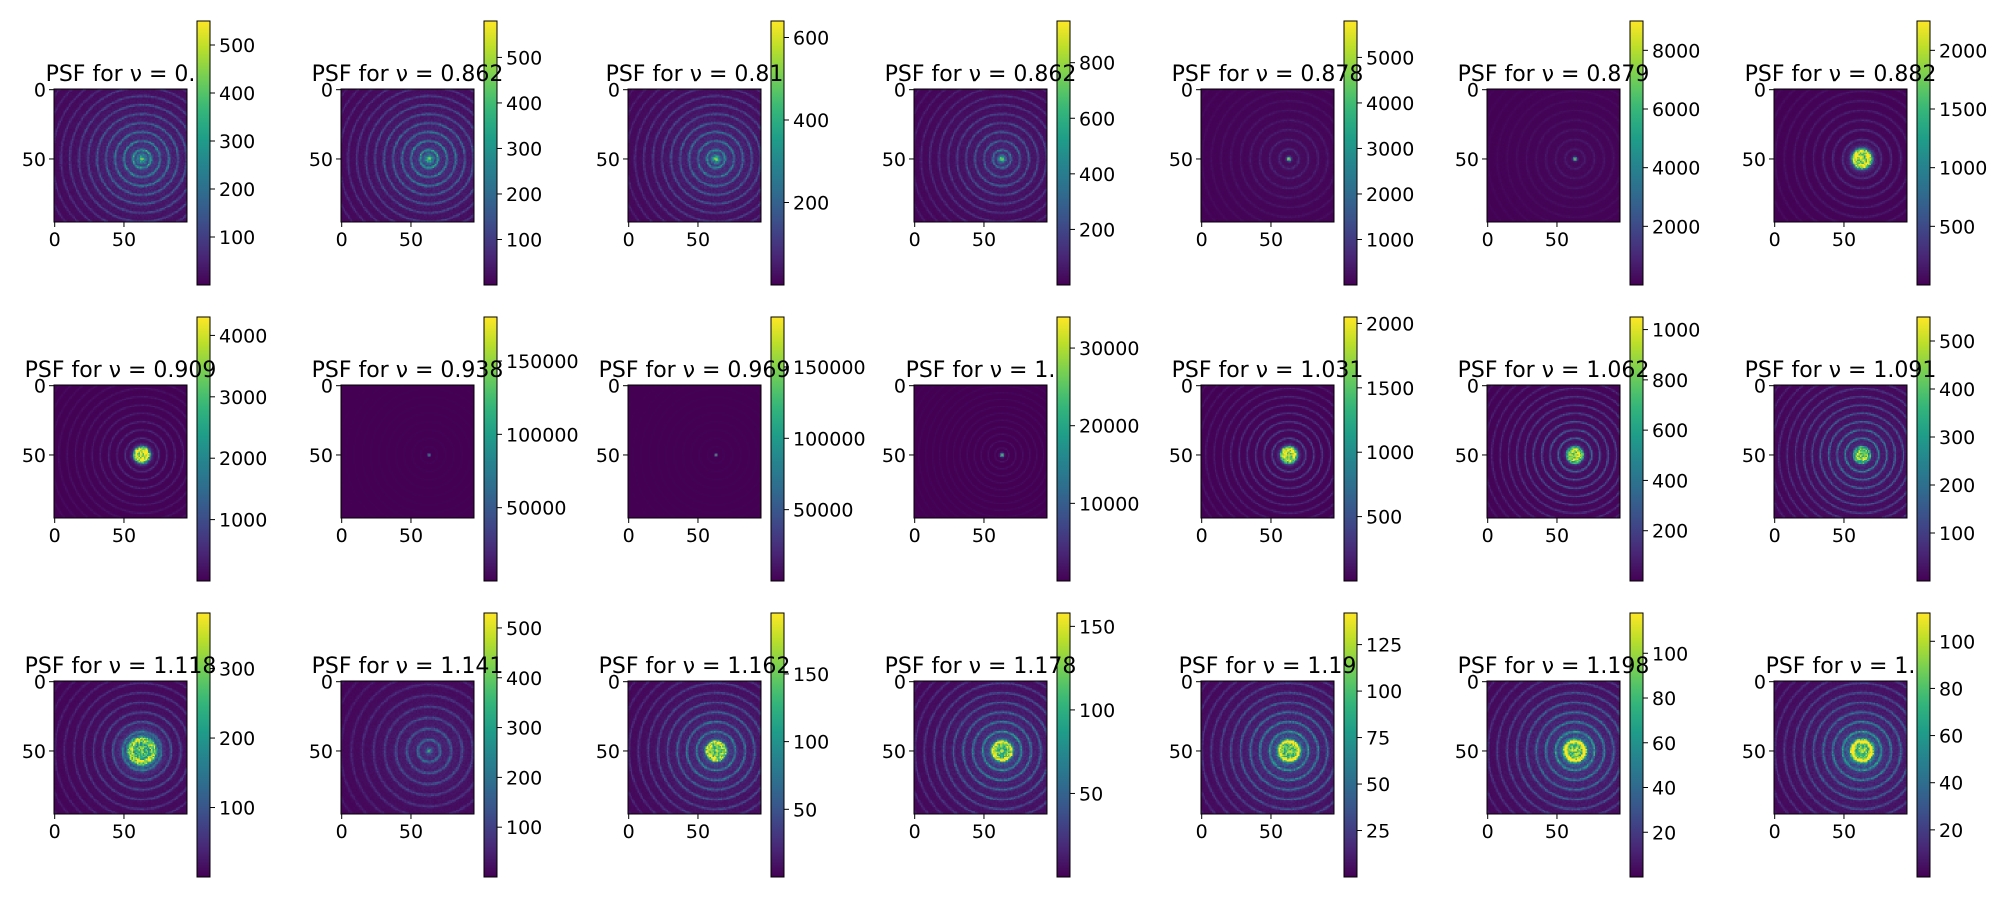 This screenshot has height=900, width=2000. I want to click on colorbar-tick-label: 200, so click(237, 190).